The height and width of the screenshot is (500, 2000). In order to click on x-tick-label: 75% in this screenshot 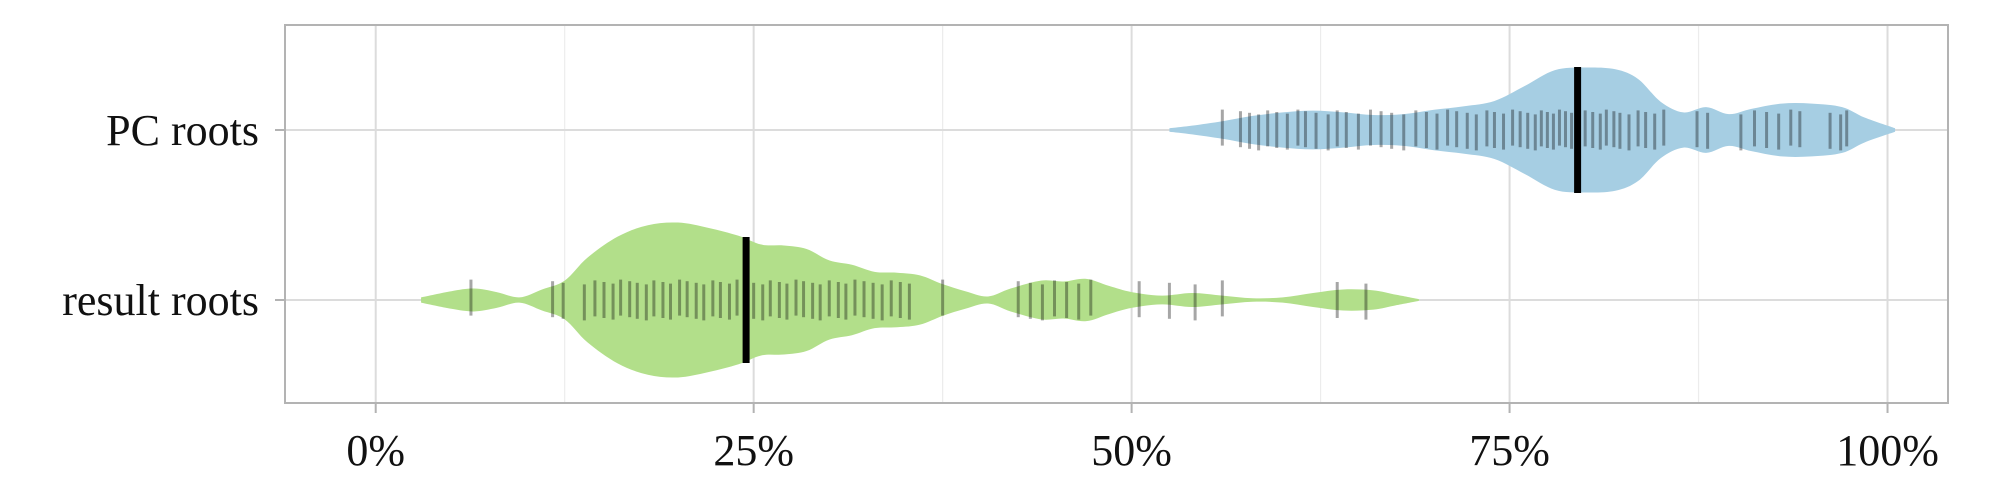, I will do `click(1509, 450)`.